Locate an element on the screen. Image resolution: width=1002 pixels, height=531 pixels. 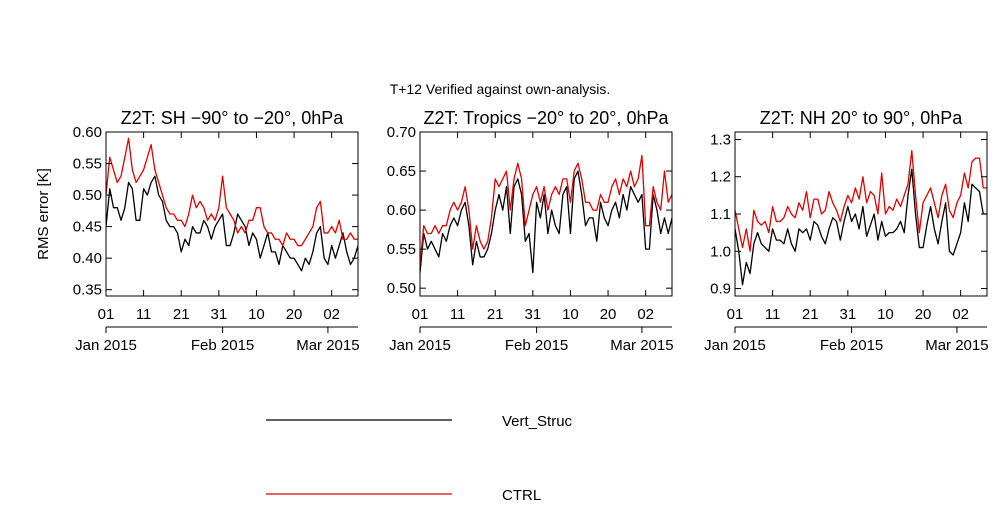
legend-label-2: CTRL is located at coordinates (521, 495).